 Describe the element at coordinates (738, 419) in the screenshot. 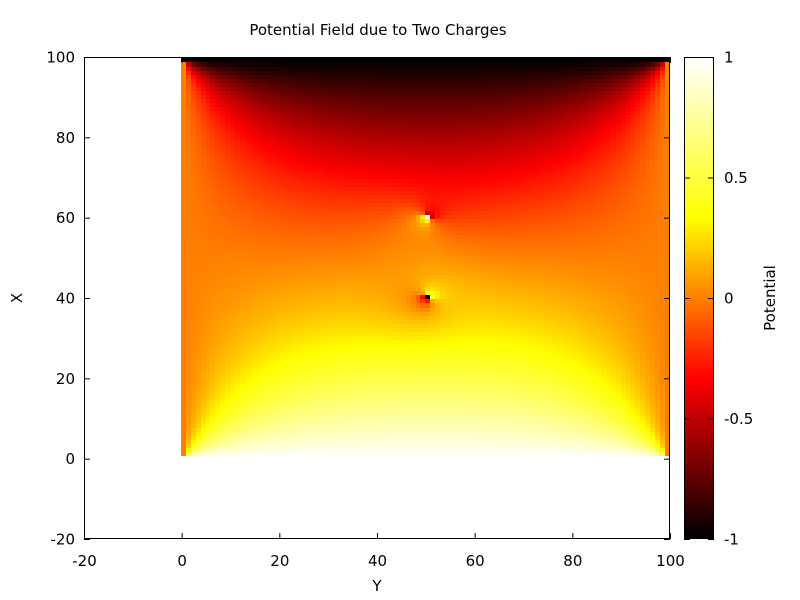

I see `colorbar-tick-label: -0.5` at that location.